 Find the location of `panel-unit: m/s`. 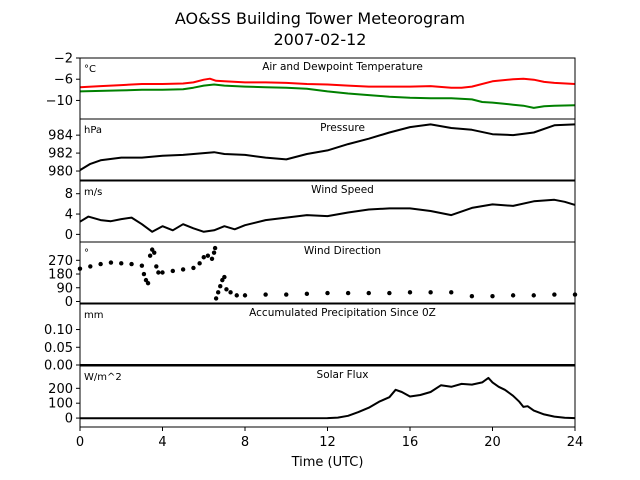

panel-unit: m/s is located at coordinates (93, 192).